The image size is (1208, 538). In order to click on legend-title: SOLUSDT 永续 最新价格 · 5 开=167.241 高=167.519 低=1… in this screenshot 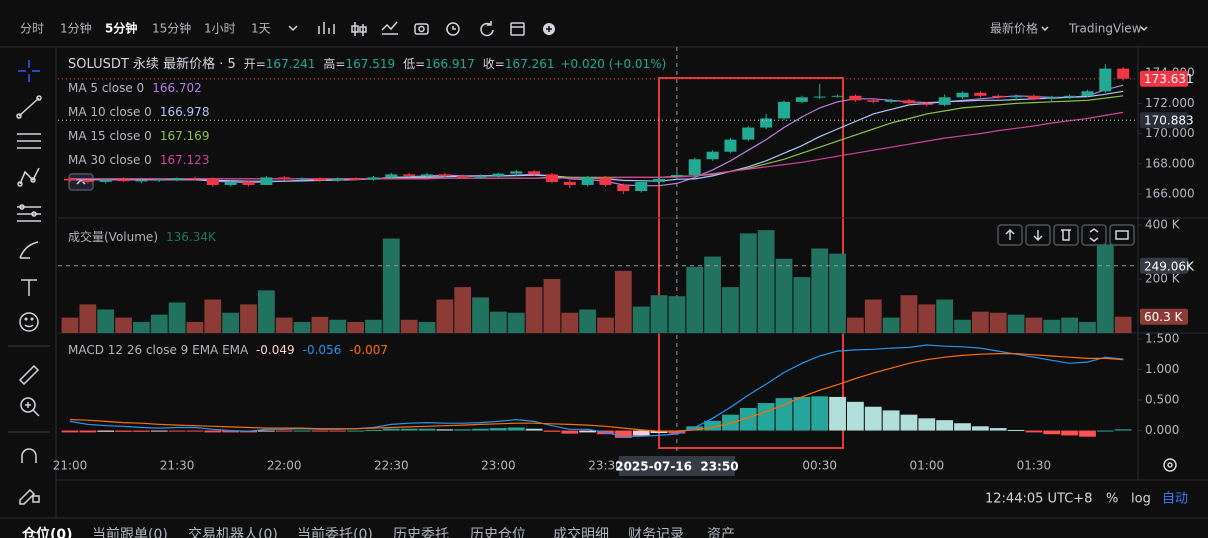, I will do `click(367, 64)`.